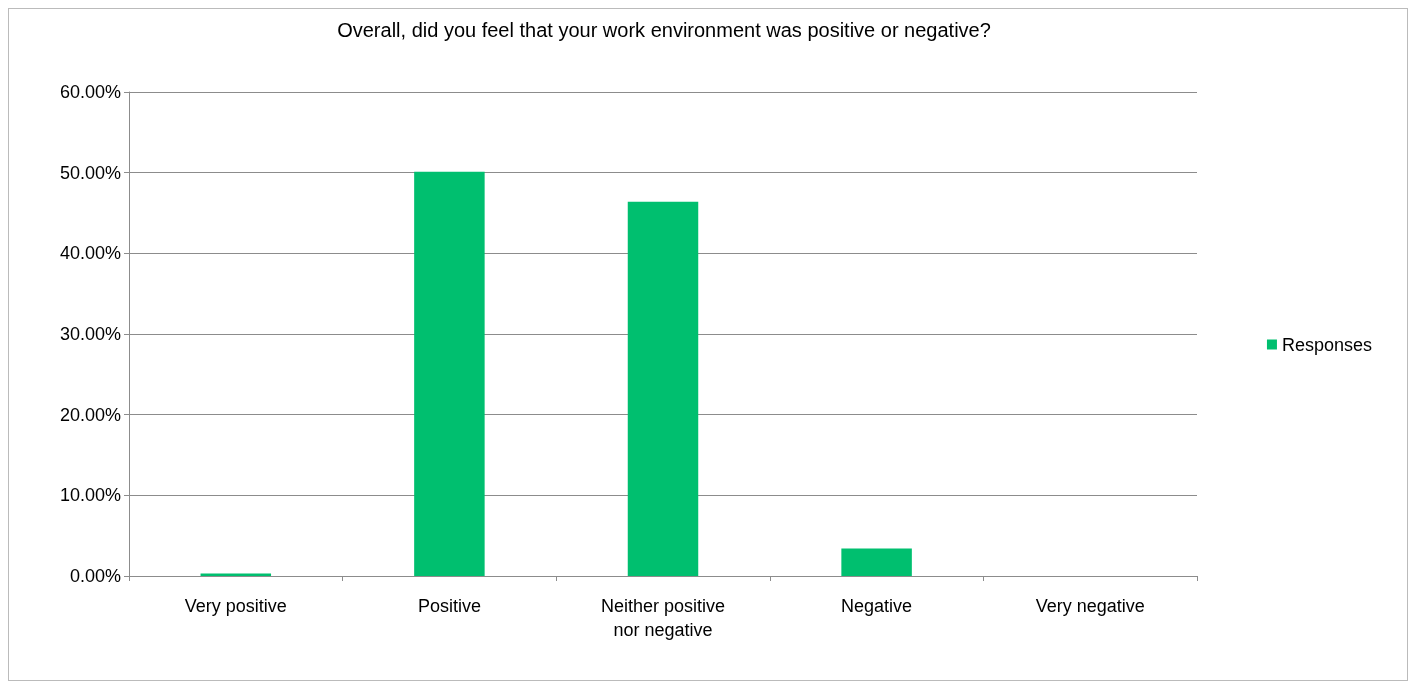 The image size is (1416, 689). Describe the element at coordinates (235, 606) in the screenshot. I see `x-tick-label: Very positive` at that location.